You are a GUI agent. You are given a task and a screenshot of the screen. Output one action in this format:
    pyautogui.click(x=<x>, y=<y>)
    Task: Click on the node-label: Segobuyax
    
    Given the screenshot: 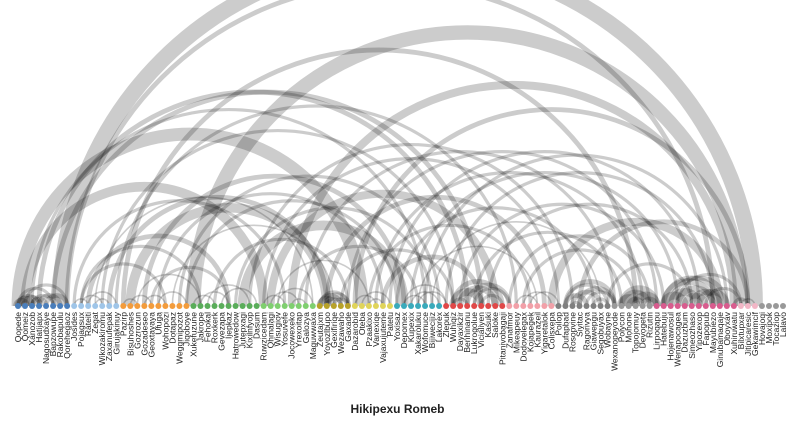 What is the action you would take?
    pyautogui.click(x=601, y=332)
    